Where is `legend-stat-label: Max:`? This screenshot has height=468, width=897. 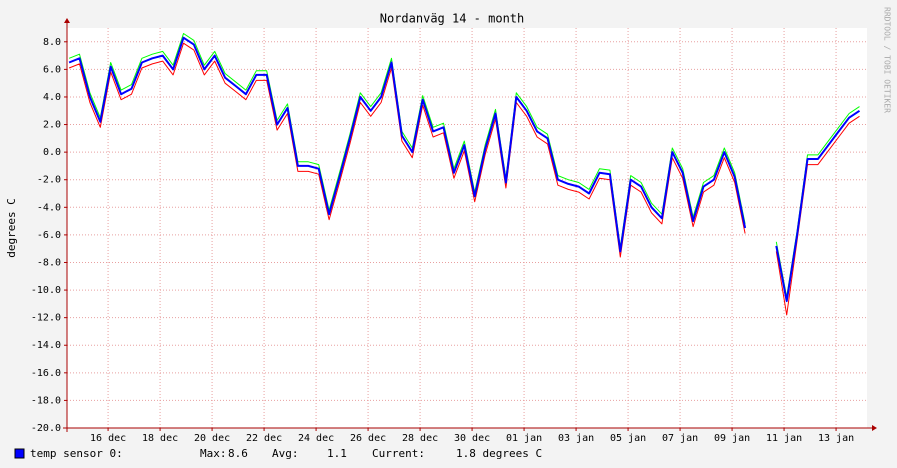 legend-stat-label: Max: is located at coordinates (213, 453).